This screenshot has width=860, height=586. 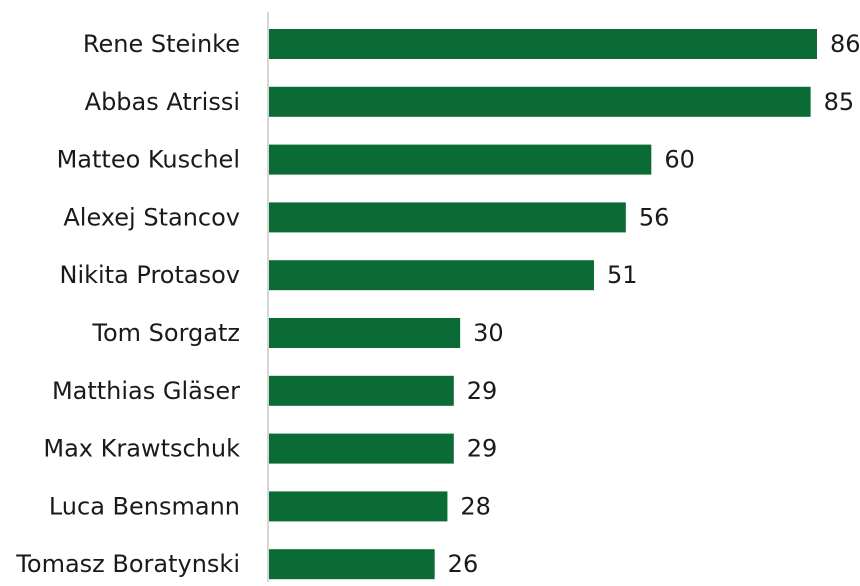 What do you see at coordinates (679, 160) in the screenshot?
I see `value-label: 60` at bounding box center [679, 160].